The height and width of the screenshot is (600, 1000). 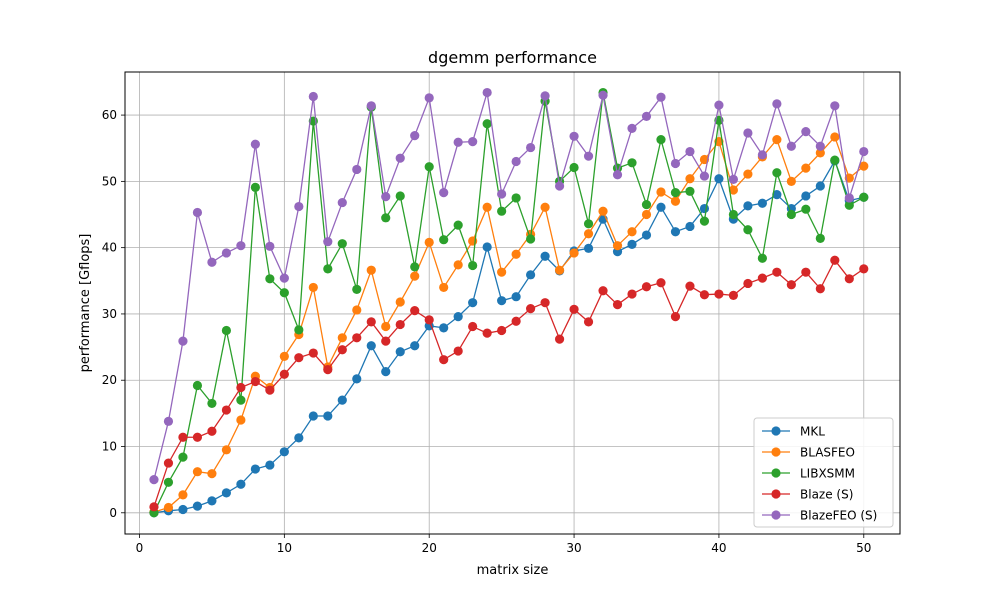 I want to click on y-tick-label: 60, so click(x=109, y=115).